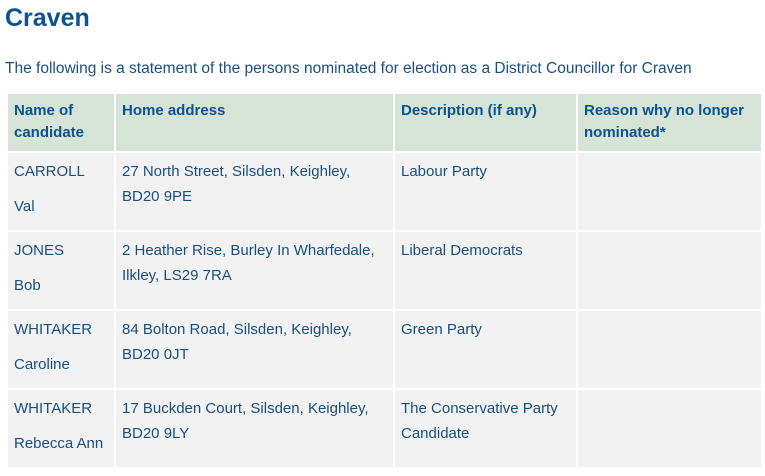 This screenshot has height=476, width=765. I want to click on description: Green Party, so click(485, 349).